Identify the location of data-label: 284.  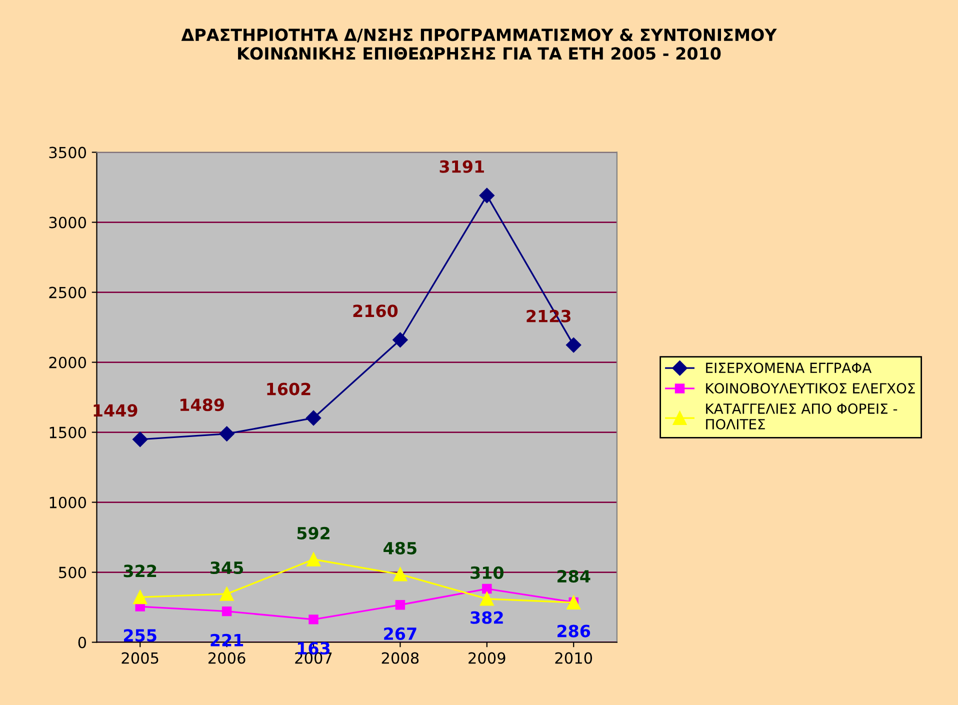
(574, 576).